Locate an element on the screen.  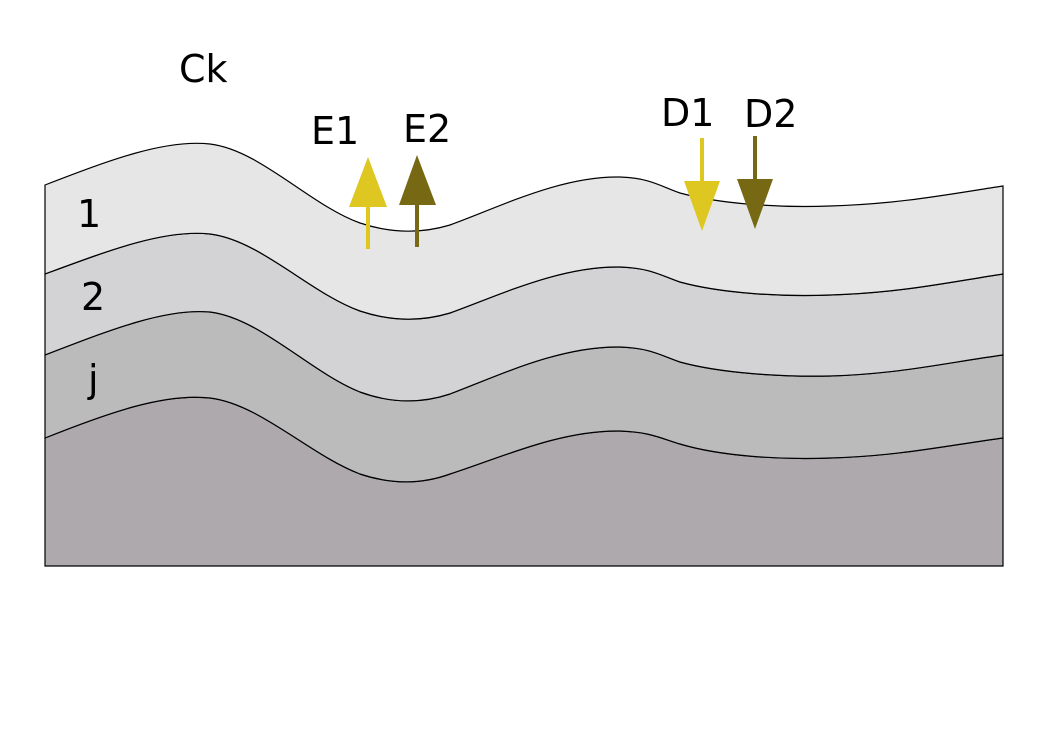
e2-upward-arrow-icon is located at coordinates (417, 201).